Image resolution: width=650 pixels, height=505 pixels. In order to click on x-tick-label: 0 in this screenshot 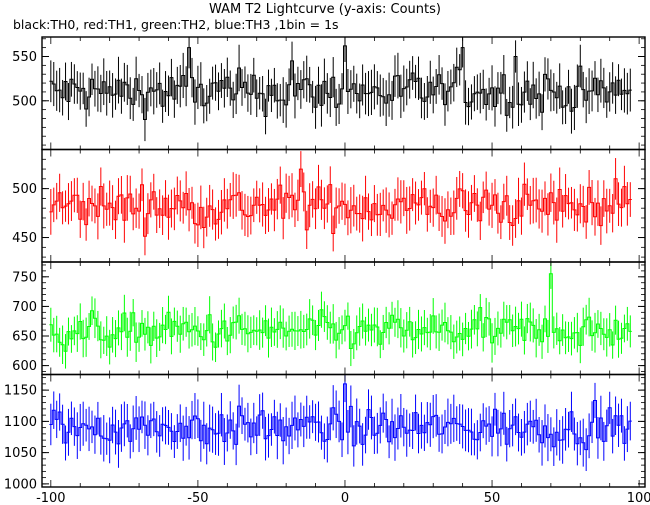, I will do `click(345, 498)`.